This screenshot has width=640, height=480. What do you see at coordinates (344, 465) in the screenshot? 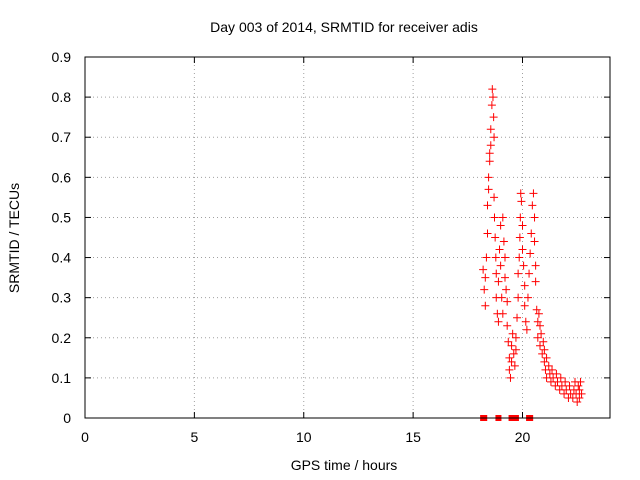
I see `x-axis-label: GPS time / hours` at bounding box center [344, 465].